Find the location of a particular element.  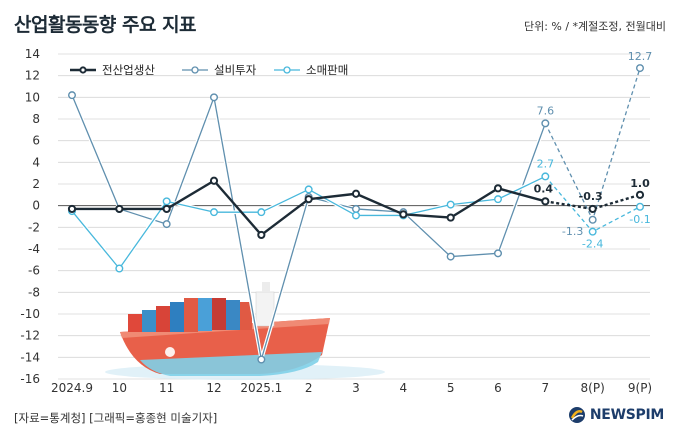

x-tick-label: 8(P) is located at coordinates (593, 388).